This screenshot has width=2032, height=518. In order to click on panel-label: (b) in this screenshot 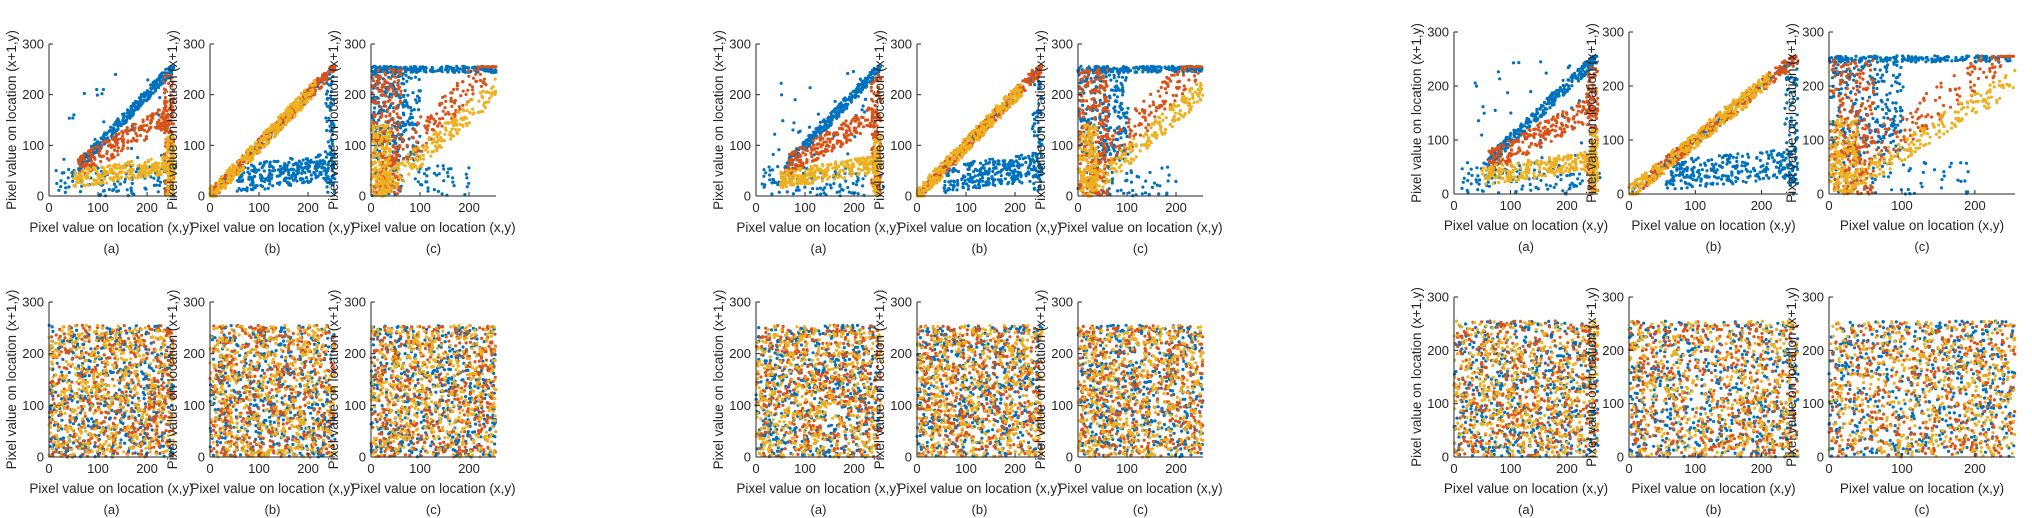, I will do `click(273, 248)`.